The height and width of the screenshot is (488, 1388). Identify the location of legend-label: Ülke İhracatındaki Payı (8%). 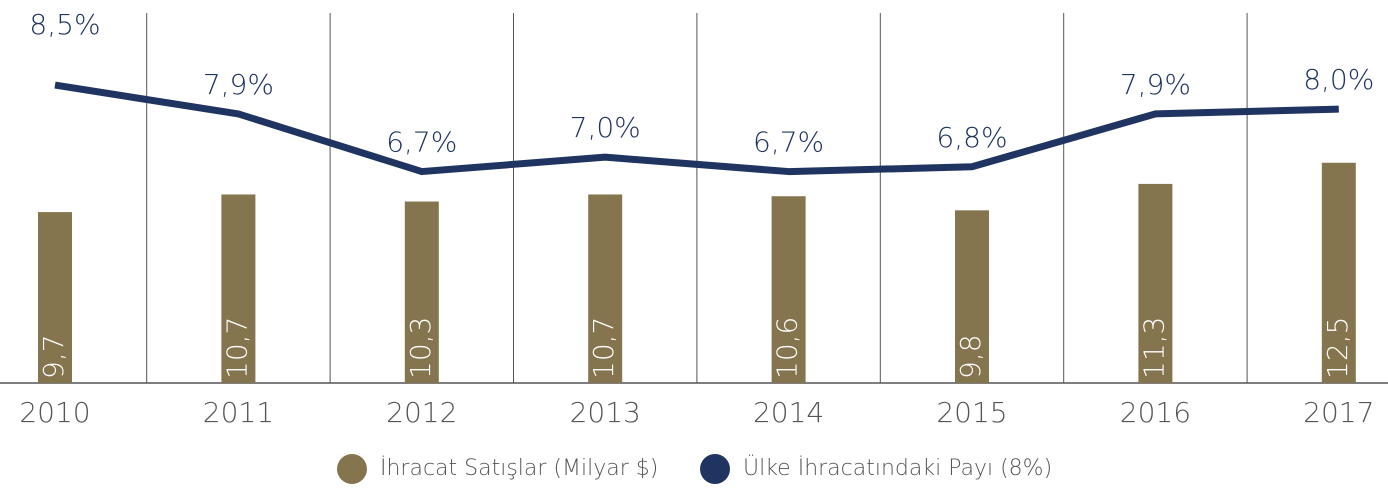
(897, 467).